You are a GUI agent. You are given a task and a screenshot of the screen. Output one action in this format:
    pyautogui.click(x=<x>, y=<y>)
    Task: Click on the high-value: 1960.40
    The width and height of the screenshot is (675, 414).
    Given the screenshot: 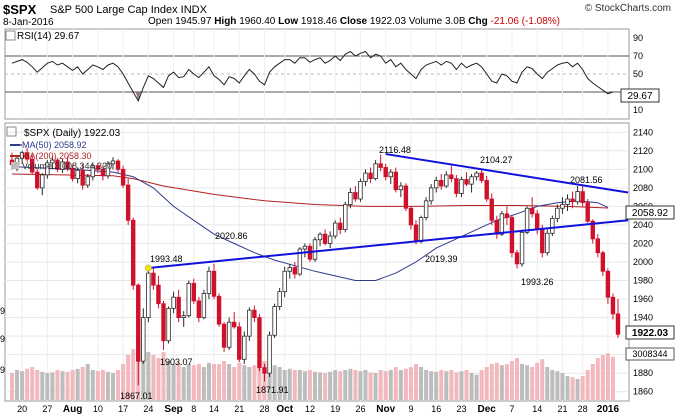 What is the action you would take?
    pyautogui.click(x=257, y=21)
    